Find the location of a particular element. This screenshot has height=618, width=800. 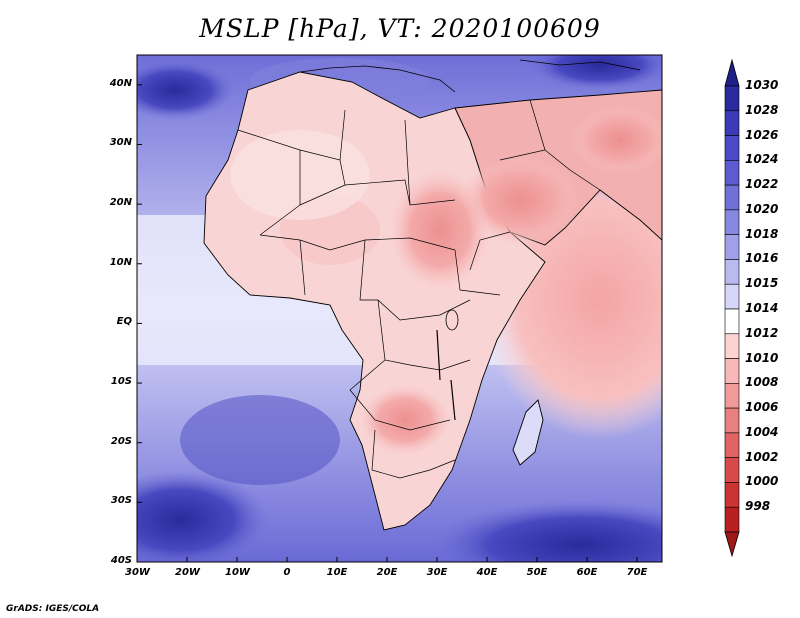

colorbar-label: 998 is located at coordinates (758, 506).